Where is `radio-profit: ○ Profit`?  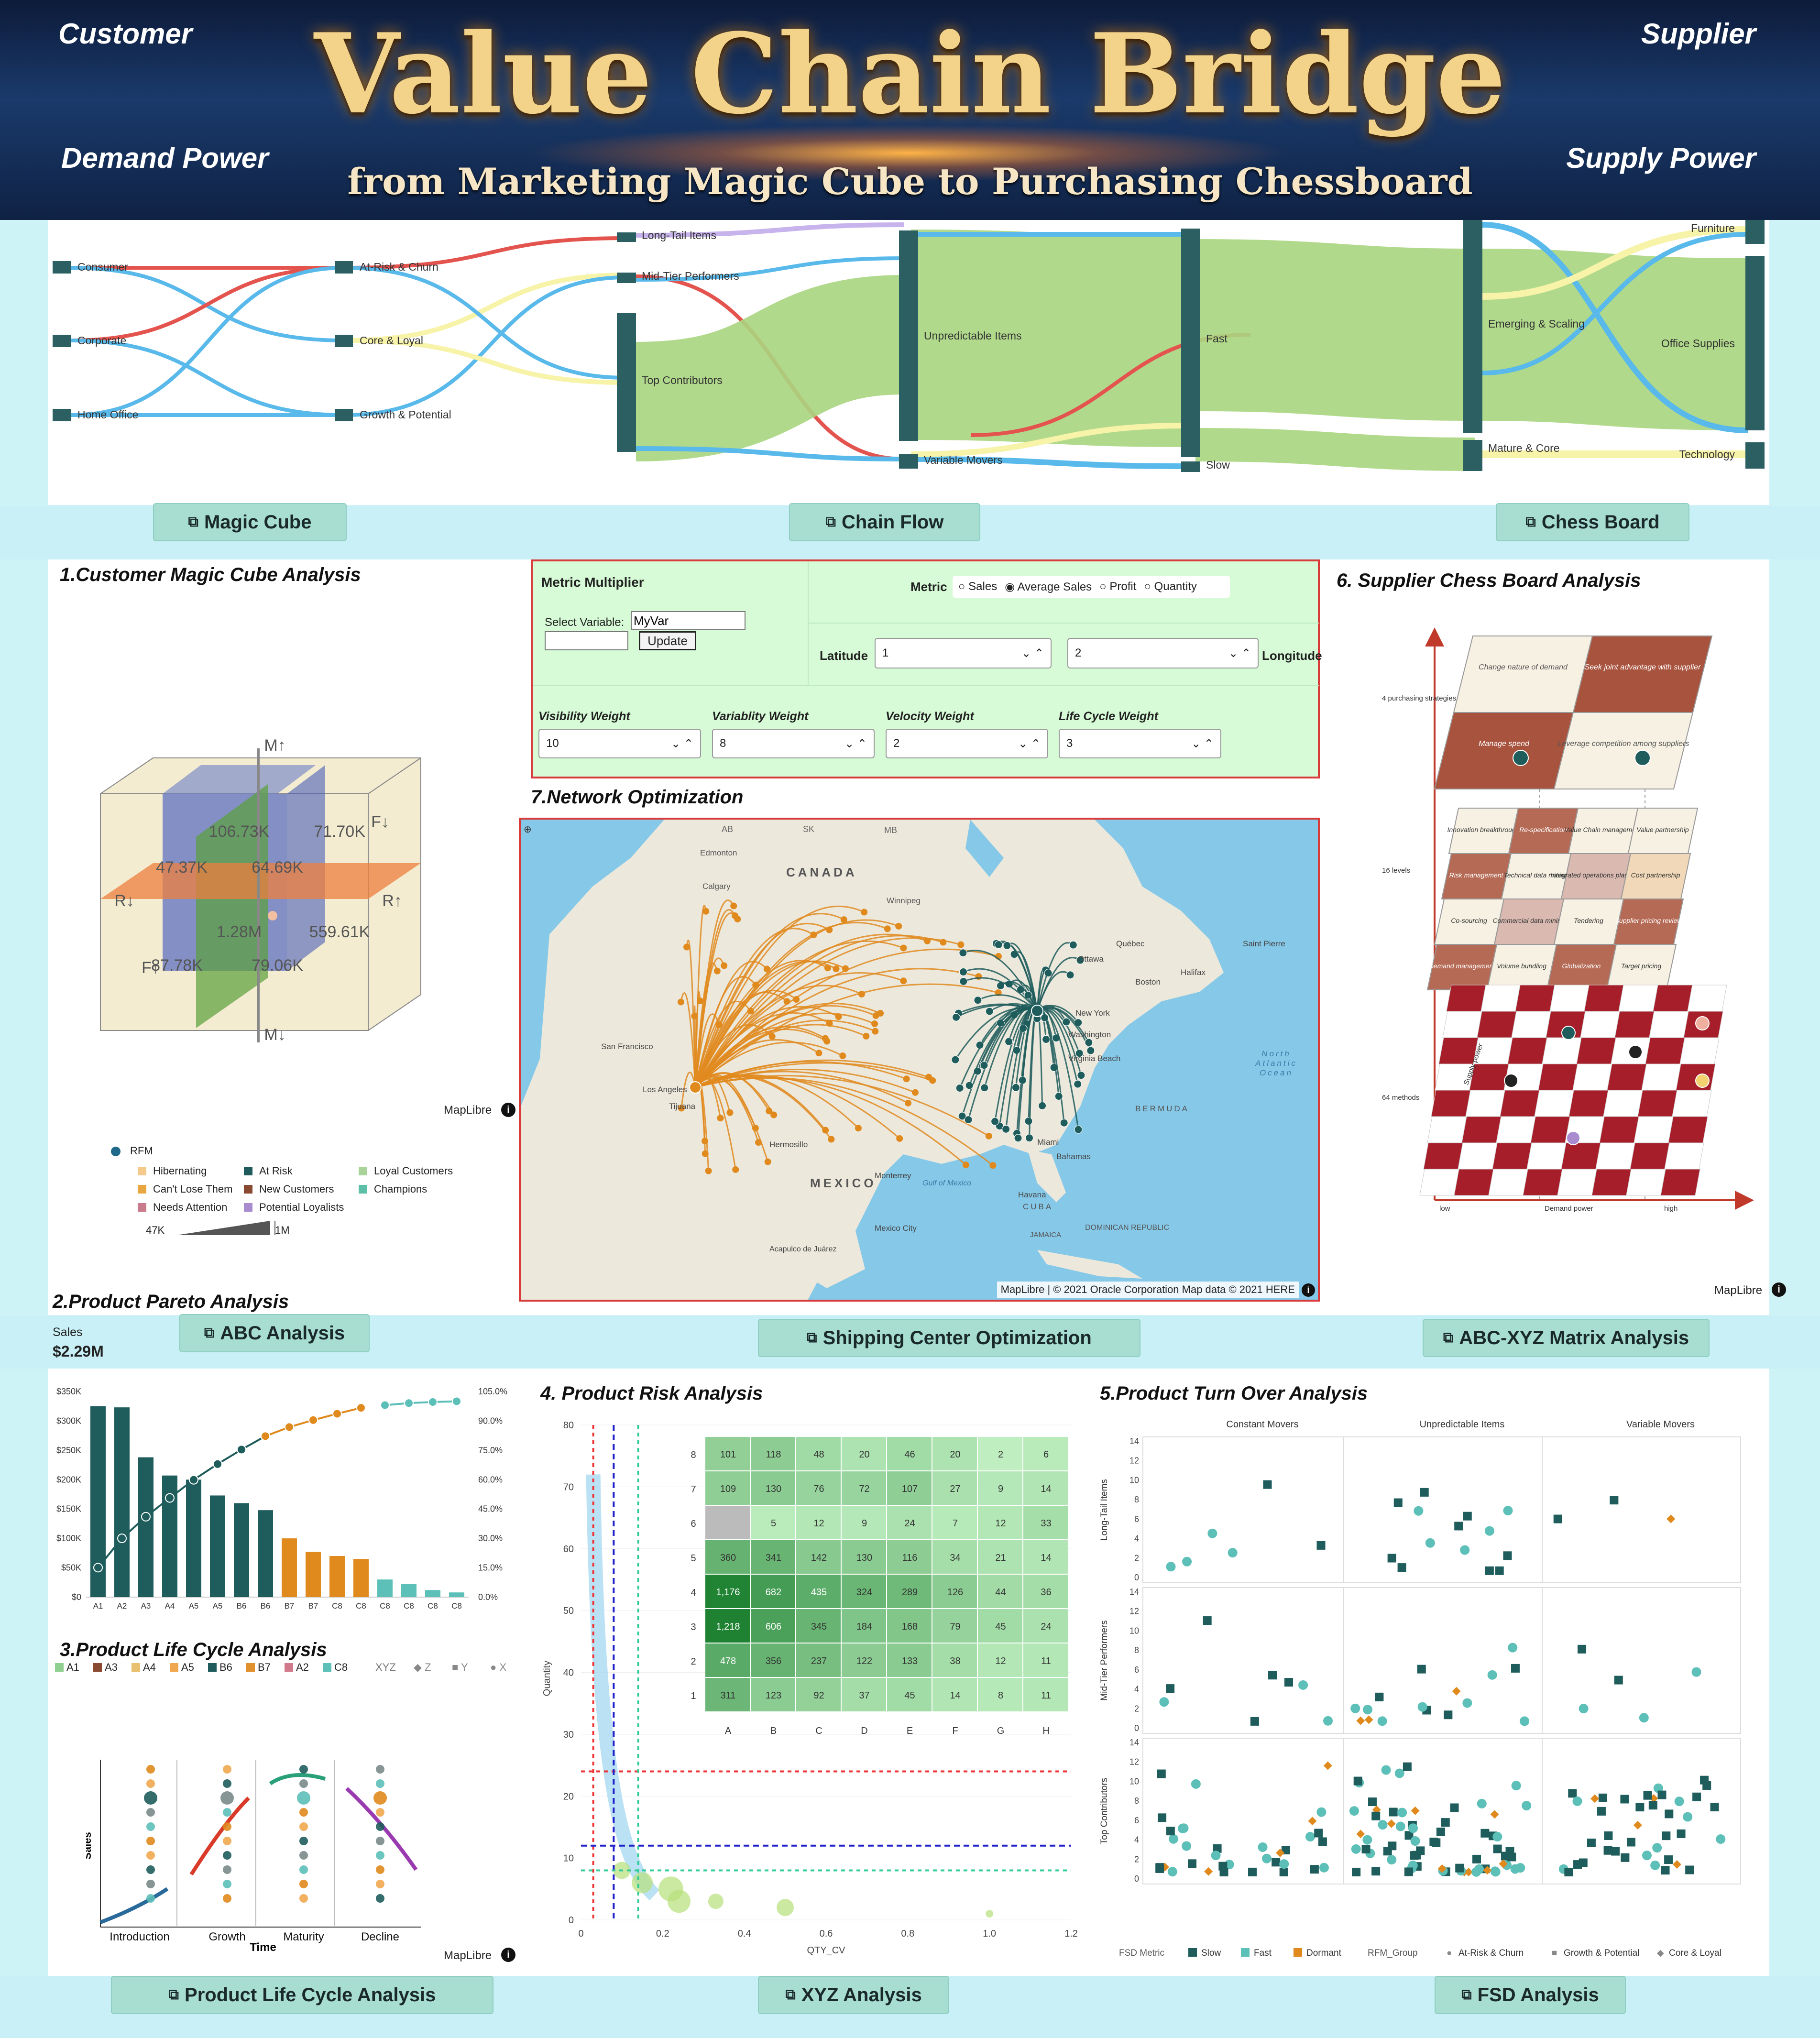
radio-profit: ○ Profit is located at coordinates (1118, 586).